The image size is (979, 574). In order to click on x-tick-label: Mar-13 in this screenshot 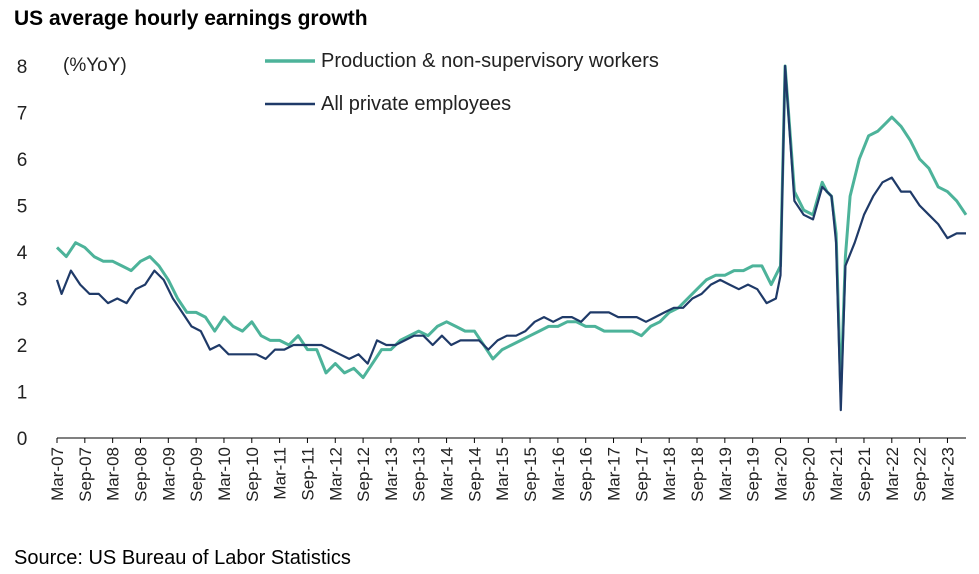, I will do `click(391, 474)`.